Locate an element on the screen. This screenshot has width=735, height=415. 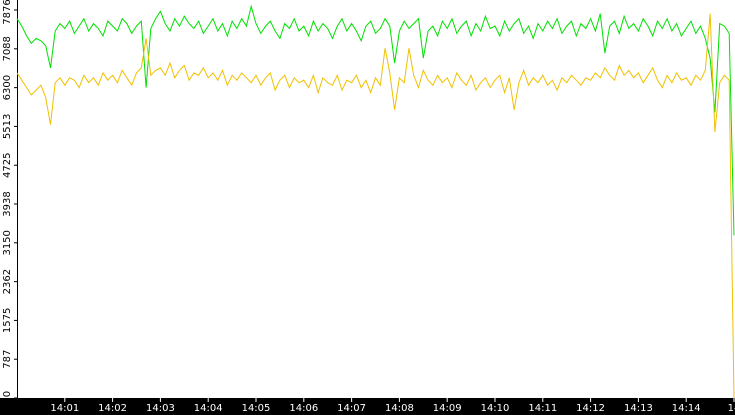
x-tick-label: 14:12 is located at coordinates (590, 408).